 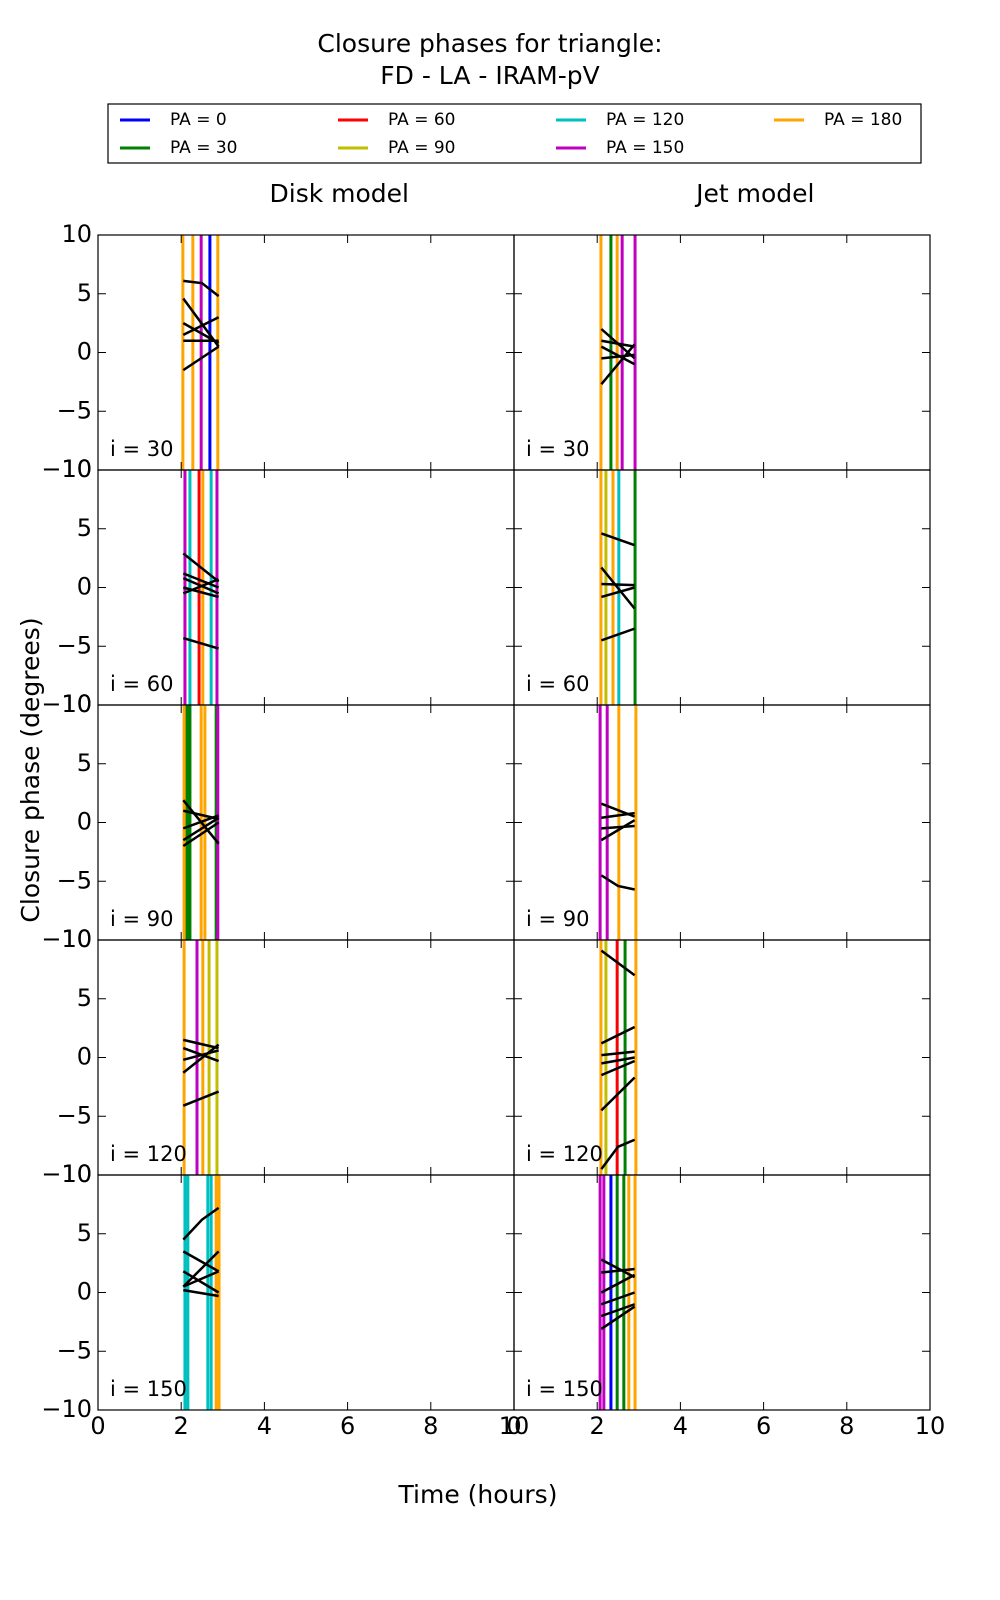 I want to click on legend-label: PA = 30, so click(x=203, y=148).